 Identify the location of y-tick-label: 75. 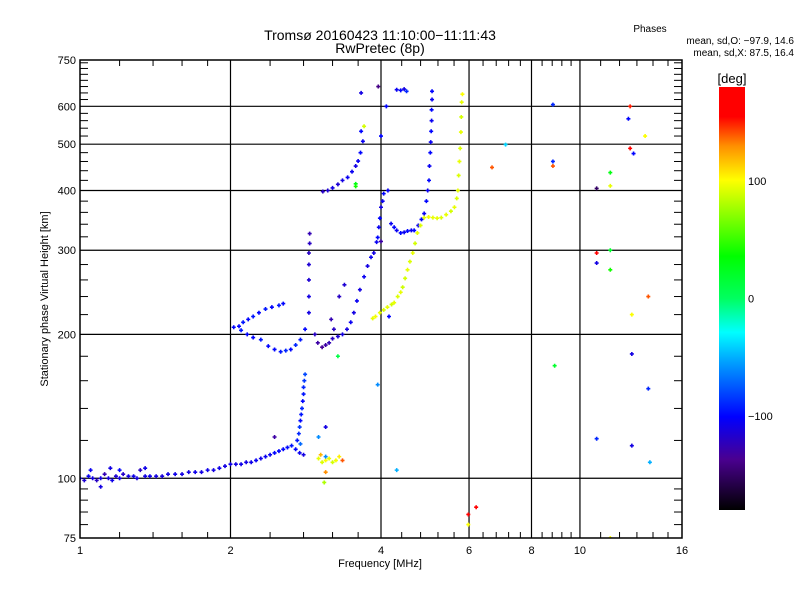
(70, 539).